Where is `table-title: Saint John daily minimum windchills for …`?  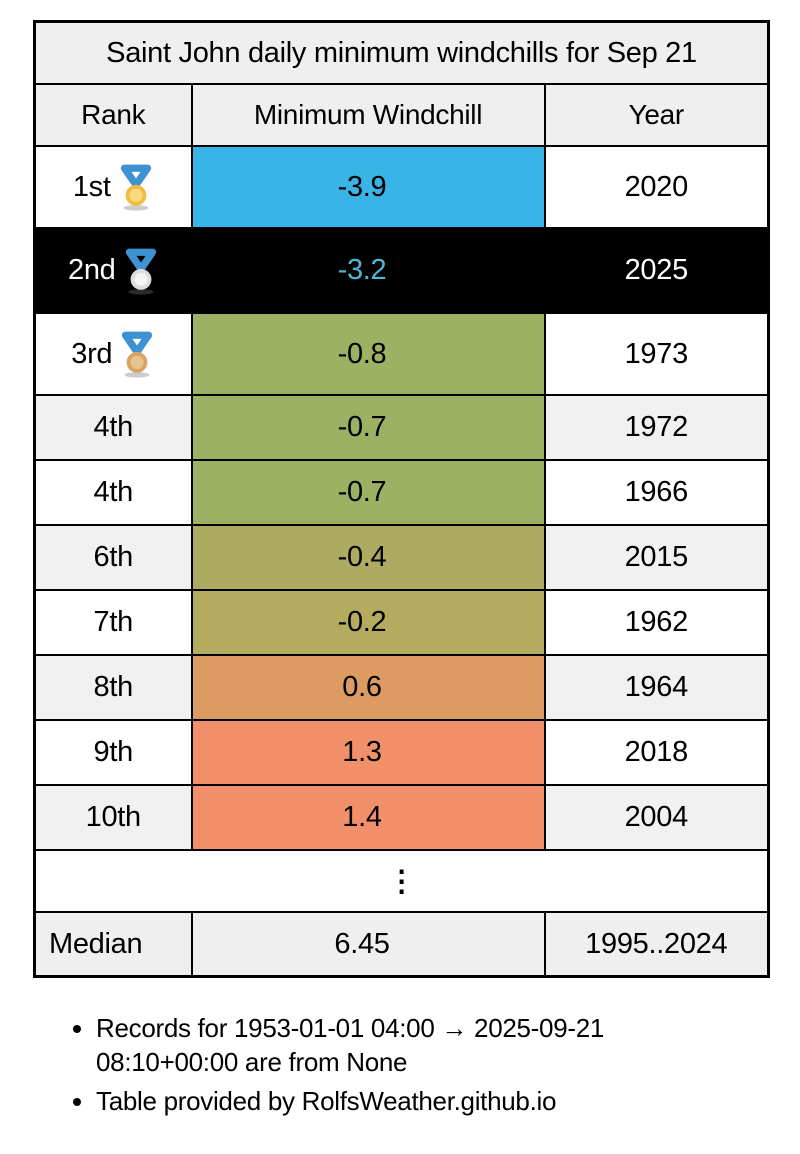
table-title: Saint John daily minimum windchills for … is located at coordinates (401, 52).